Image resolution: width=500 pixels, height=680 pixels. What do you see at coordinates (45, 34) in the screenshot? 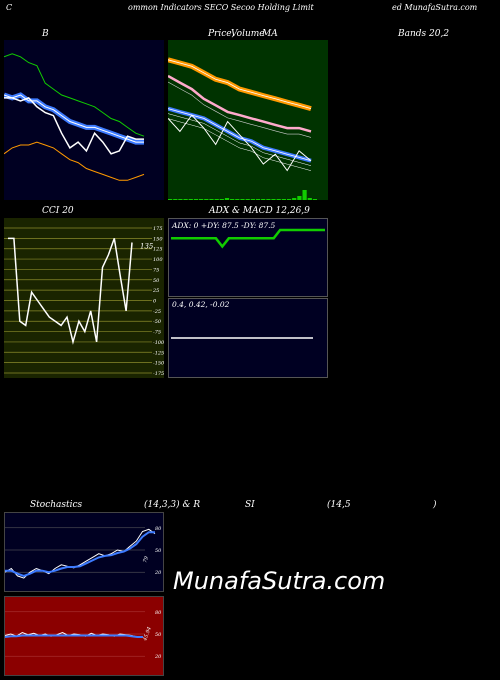
I see `label-bollinger: B` at bounding box center [45, 34].